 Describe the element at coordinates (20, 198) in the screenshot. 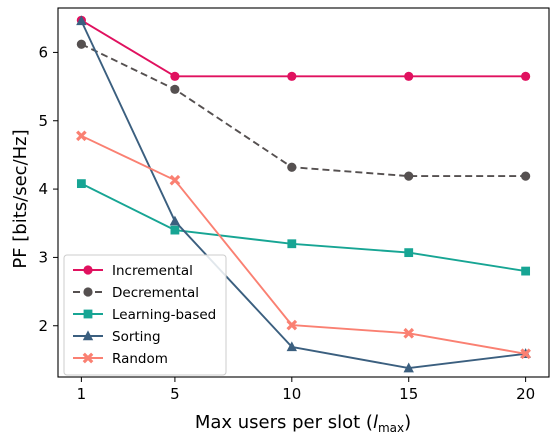

I see `y-axis-title: PF [bits/sec/Hz]` at that location.